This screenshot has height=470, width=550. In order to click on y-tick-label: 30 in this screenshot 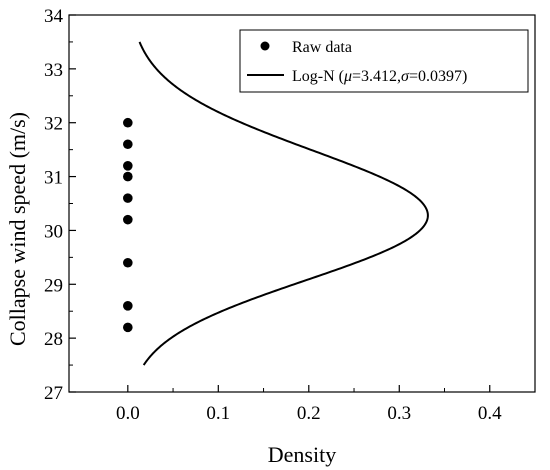, I will do `click(53, 231)`.